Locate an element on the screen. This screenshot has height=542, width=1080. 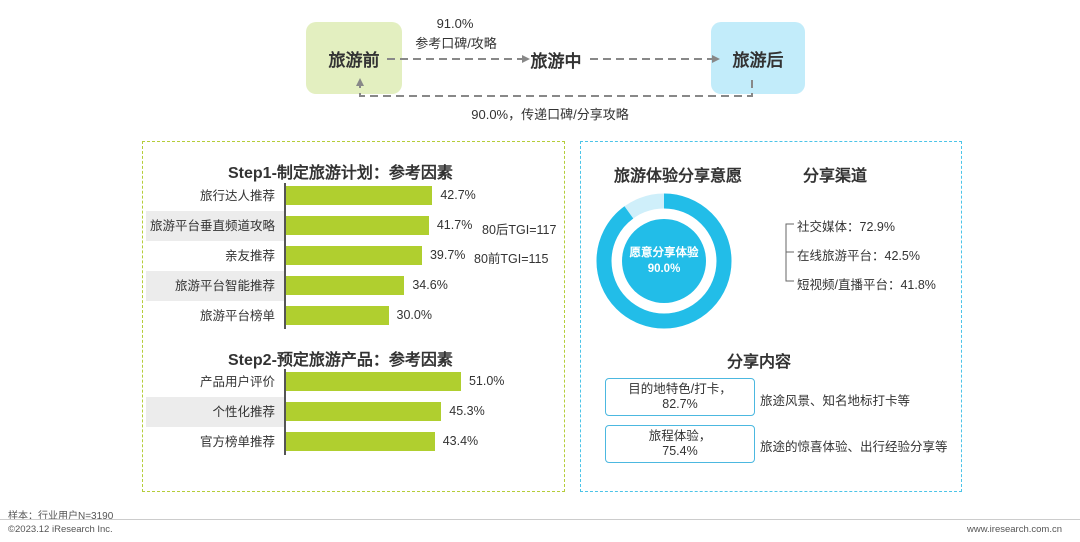
content-box-destination-line1: 目的地特色/打卡， is located at coordinates (680, 389).